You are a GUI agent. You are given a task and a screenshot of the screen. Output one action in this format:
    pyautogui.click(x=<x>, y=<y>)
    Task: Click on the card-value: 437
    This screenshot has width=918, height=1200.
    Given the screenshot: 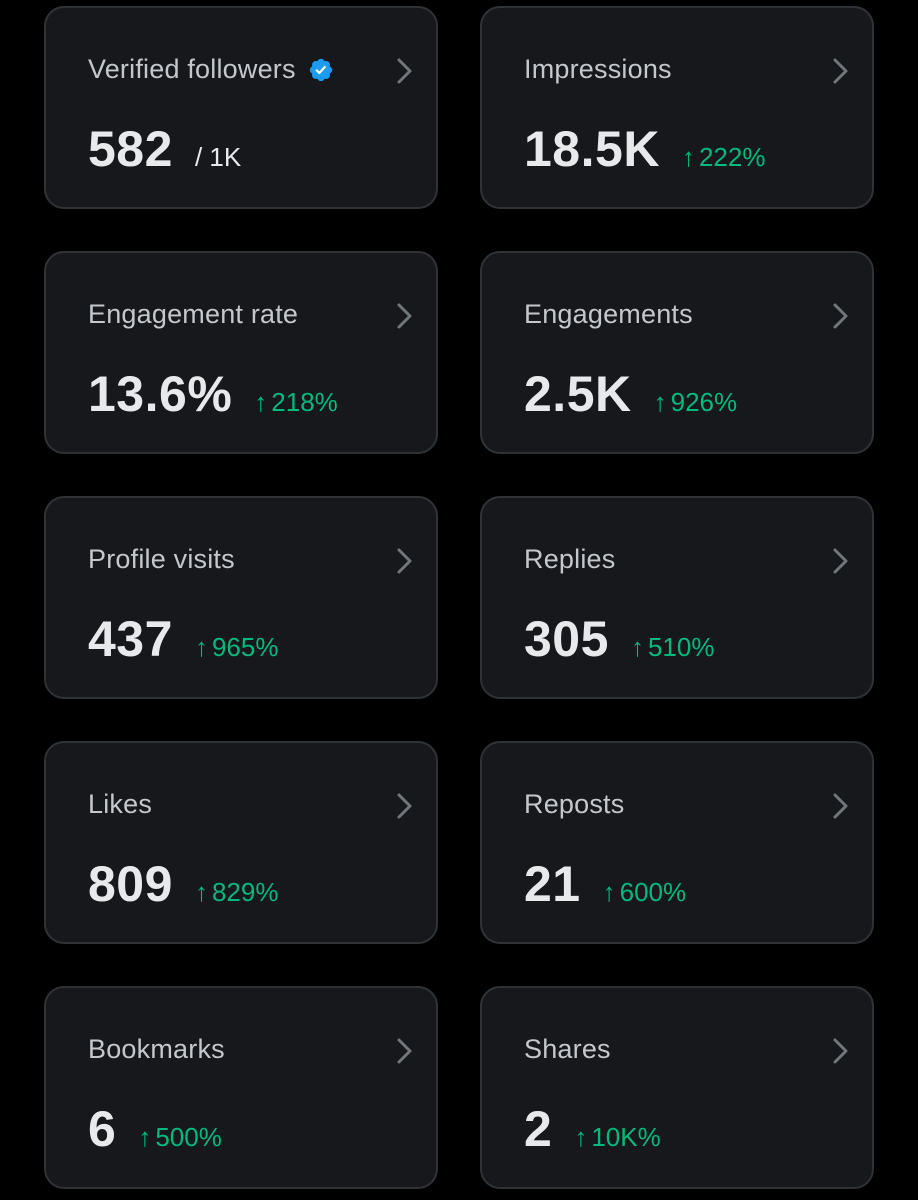 What is the action you would take?
    pyautogui.click(x=130, y=639)
    